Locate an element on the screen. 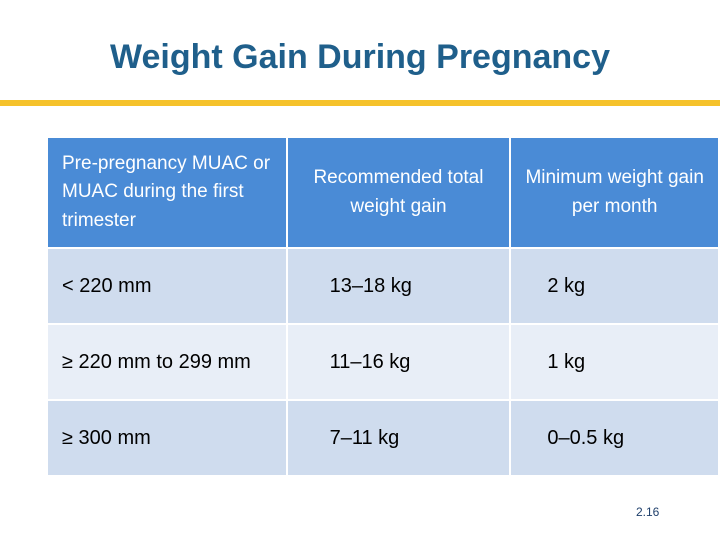 The width and height of the screenshot is (720, 540). table-row: ≥ 220 mm to 299 mm 11–16 kg 1 kg is located at coordinates (383, 362).